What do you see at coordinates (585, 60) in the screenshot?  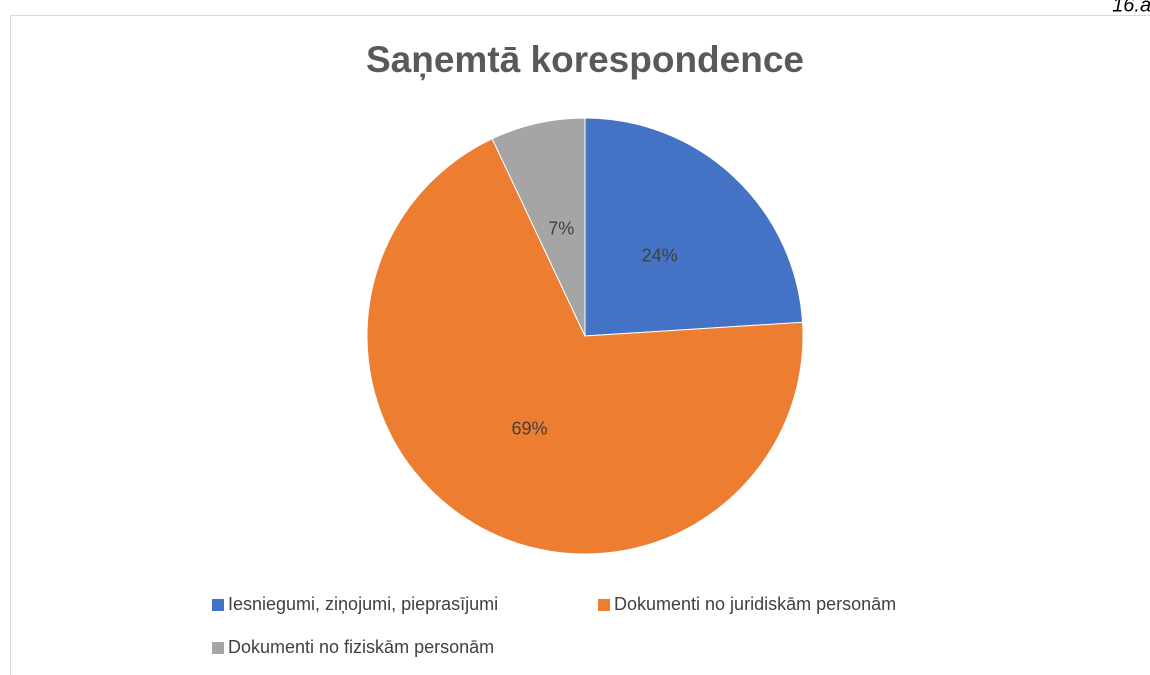 I see `chart-title: Saņemtā korespondence` at bounding box center [585, 60].